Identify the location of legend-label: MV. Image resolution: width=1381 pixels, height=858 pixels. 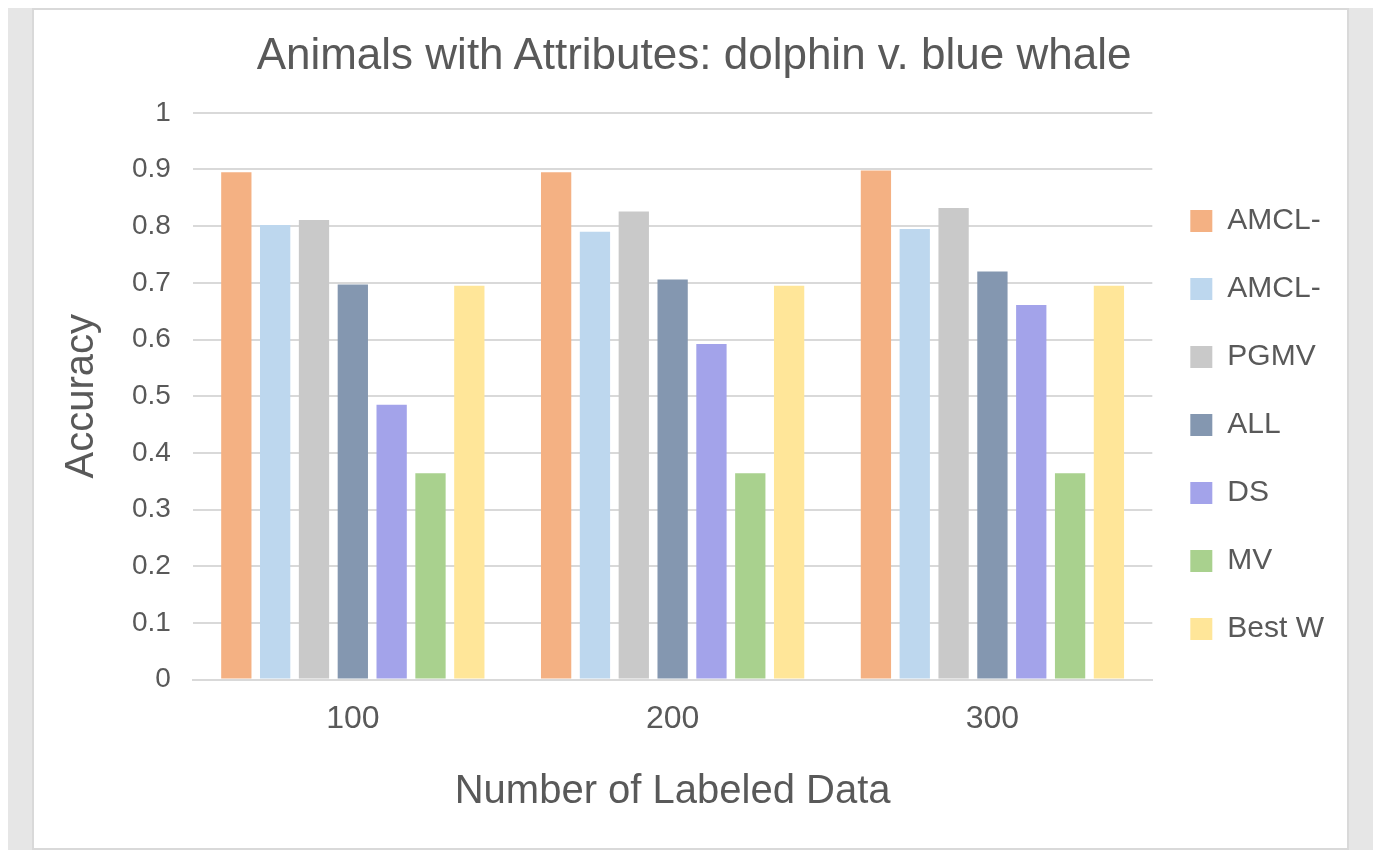
(1250, 559).